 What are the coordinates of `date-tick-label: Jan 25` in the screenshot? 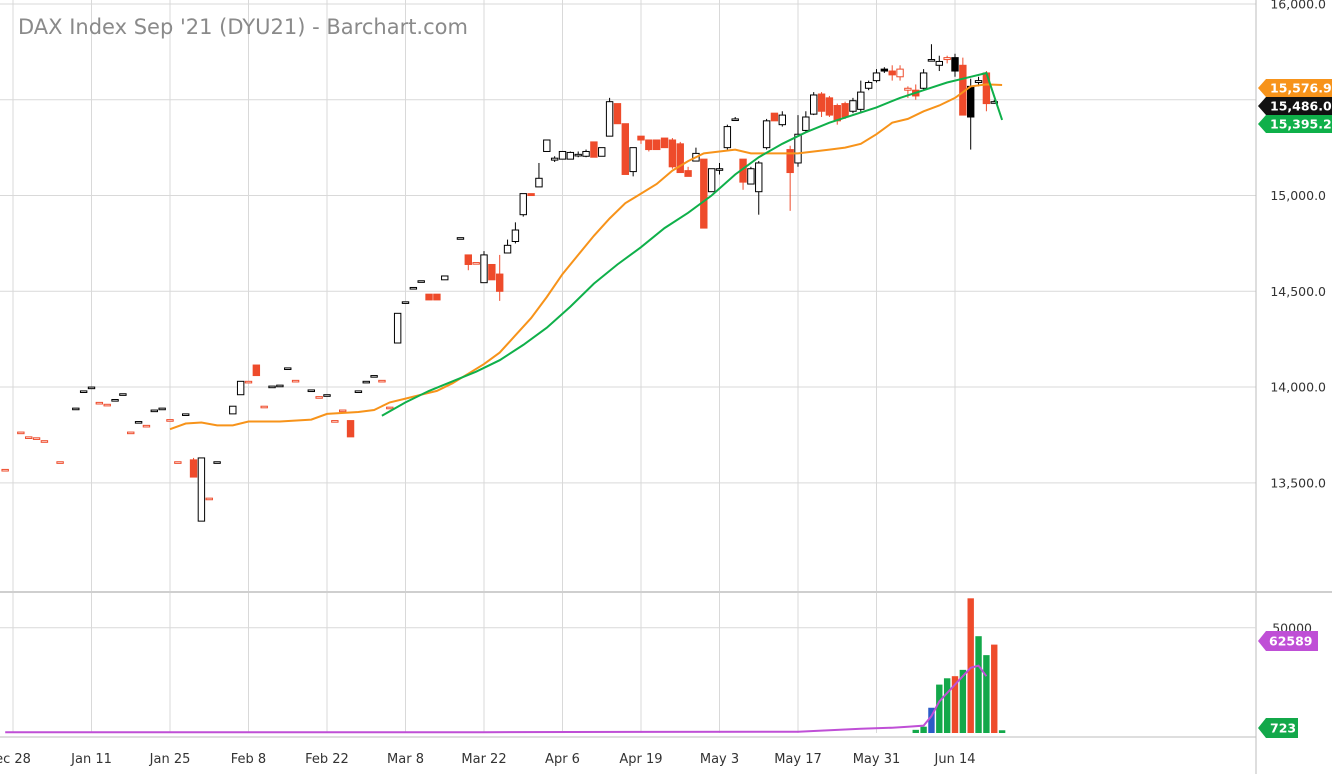 It's located at (170, 759).